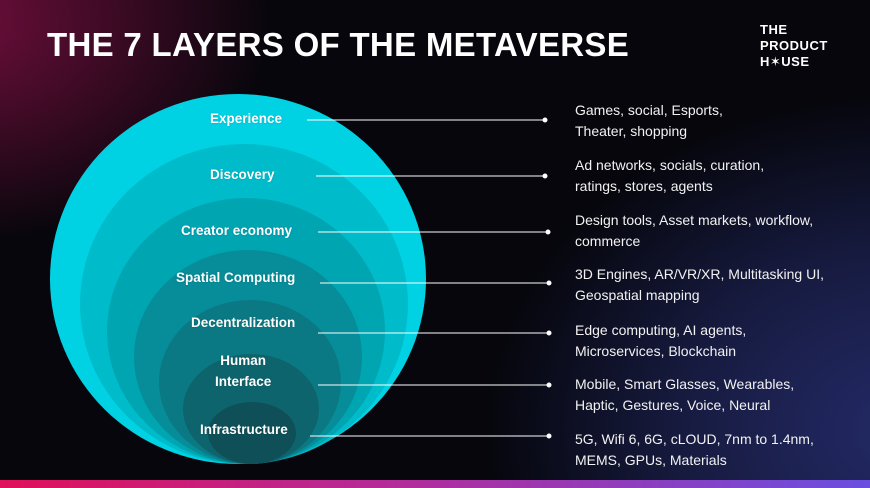 The width and height of the screenshot is (870, 488). What do you see at coordinates (236, 277) in the screenshot?
I see `layer-label-spatial-computing: Spatial Computing` at bounding box center [236, 277].